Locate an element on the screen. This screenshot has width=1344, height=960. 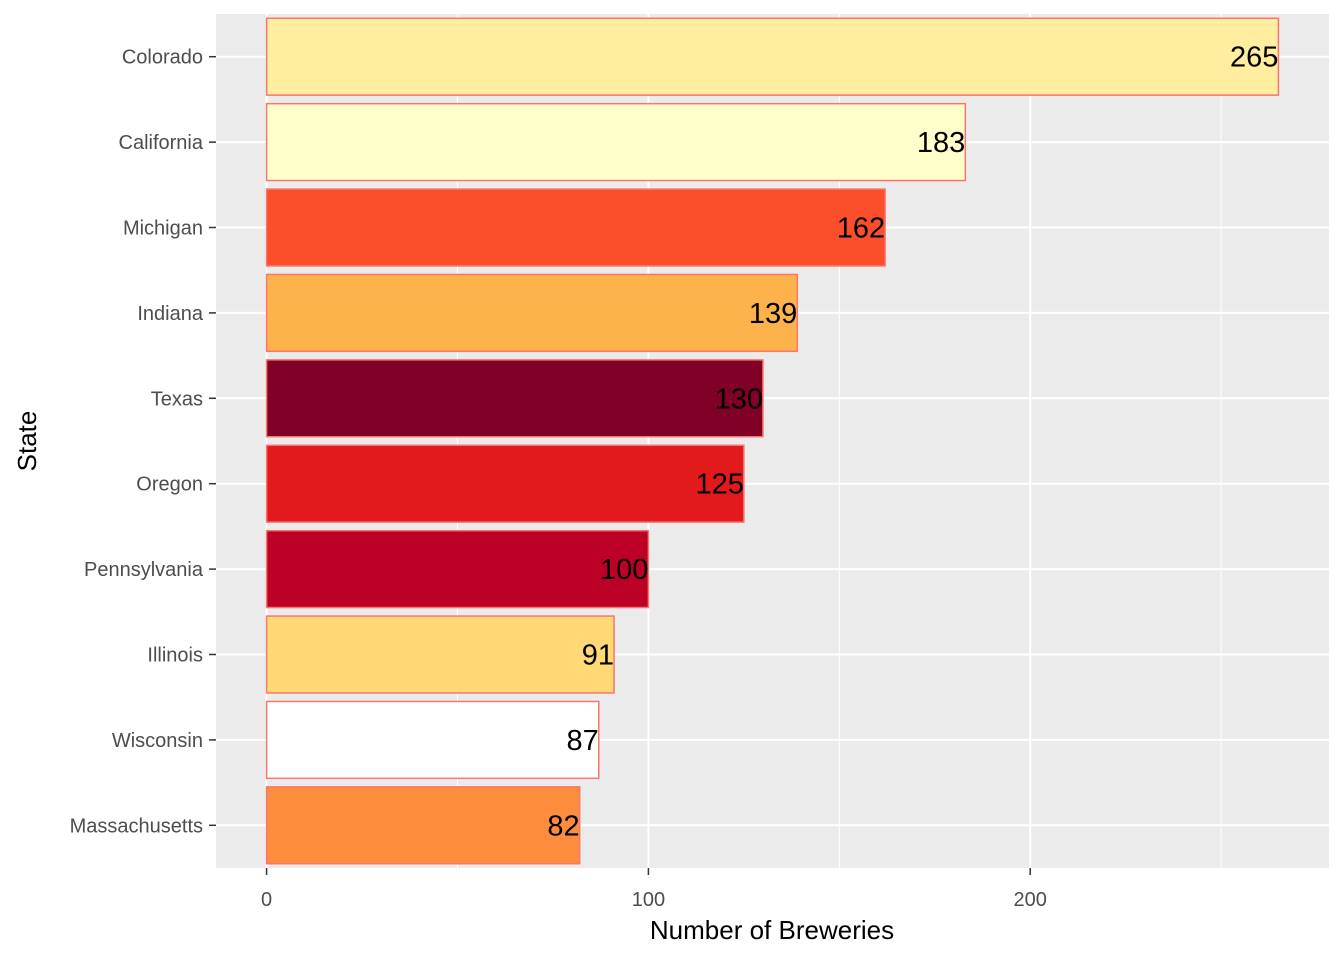
bar-wisconsin is located at coordinates (432, 740).